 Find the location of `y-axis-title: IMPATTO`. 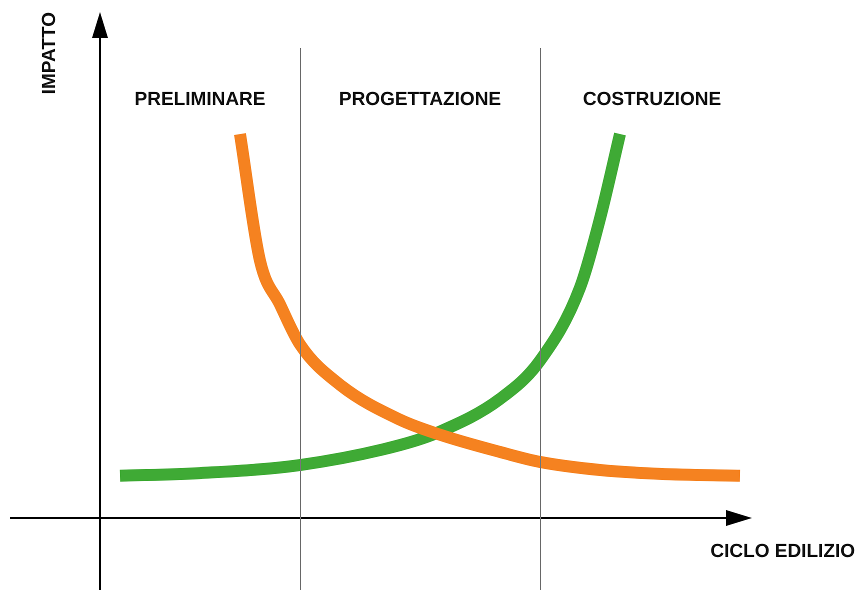

y-axis-title: IMPATTO is located at coordinates (49, 53).